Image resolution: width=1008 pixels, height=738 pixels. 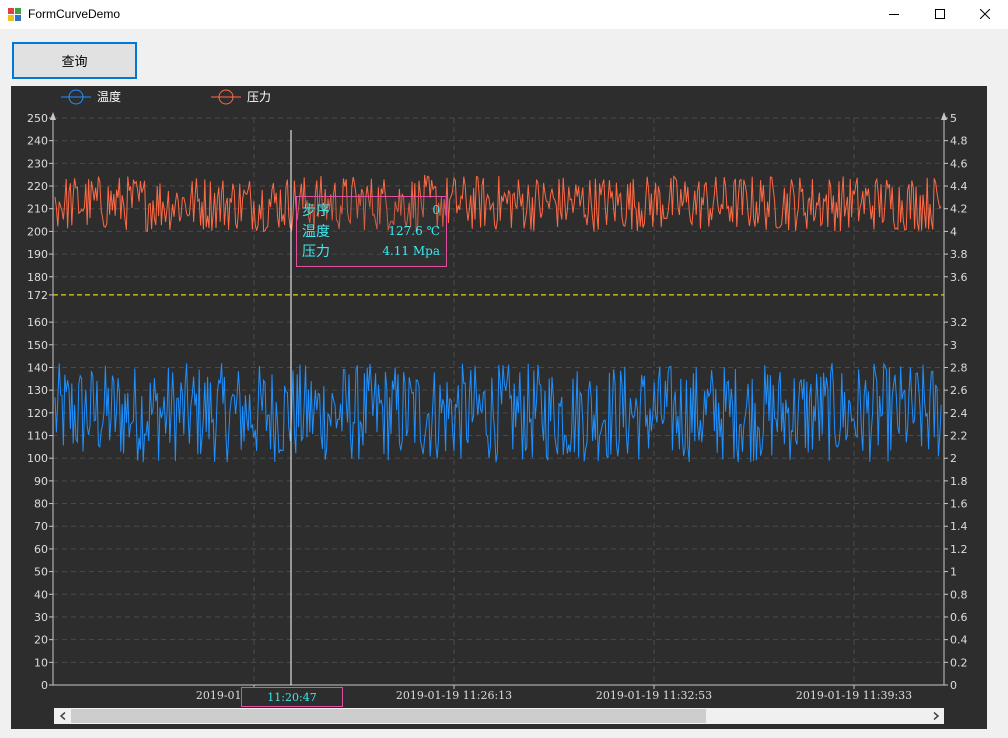 I want to click on y-tick-label-right: 3.6, so click(x=959, y=277).